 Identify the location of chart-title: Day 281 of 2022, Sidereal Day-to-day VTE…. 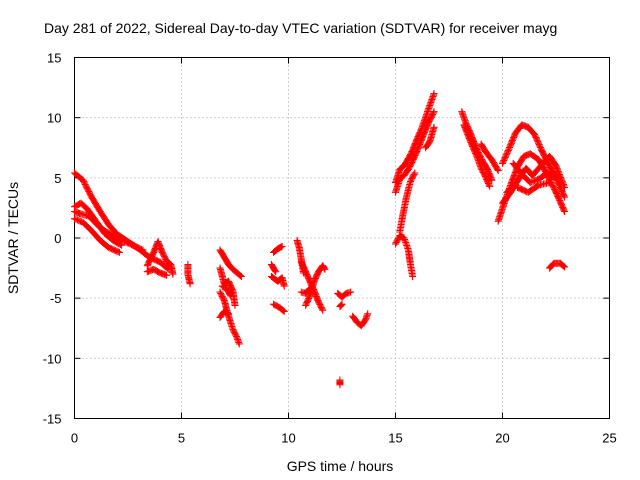
(300, 28).